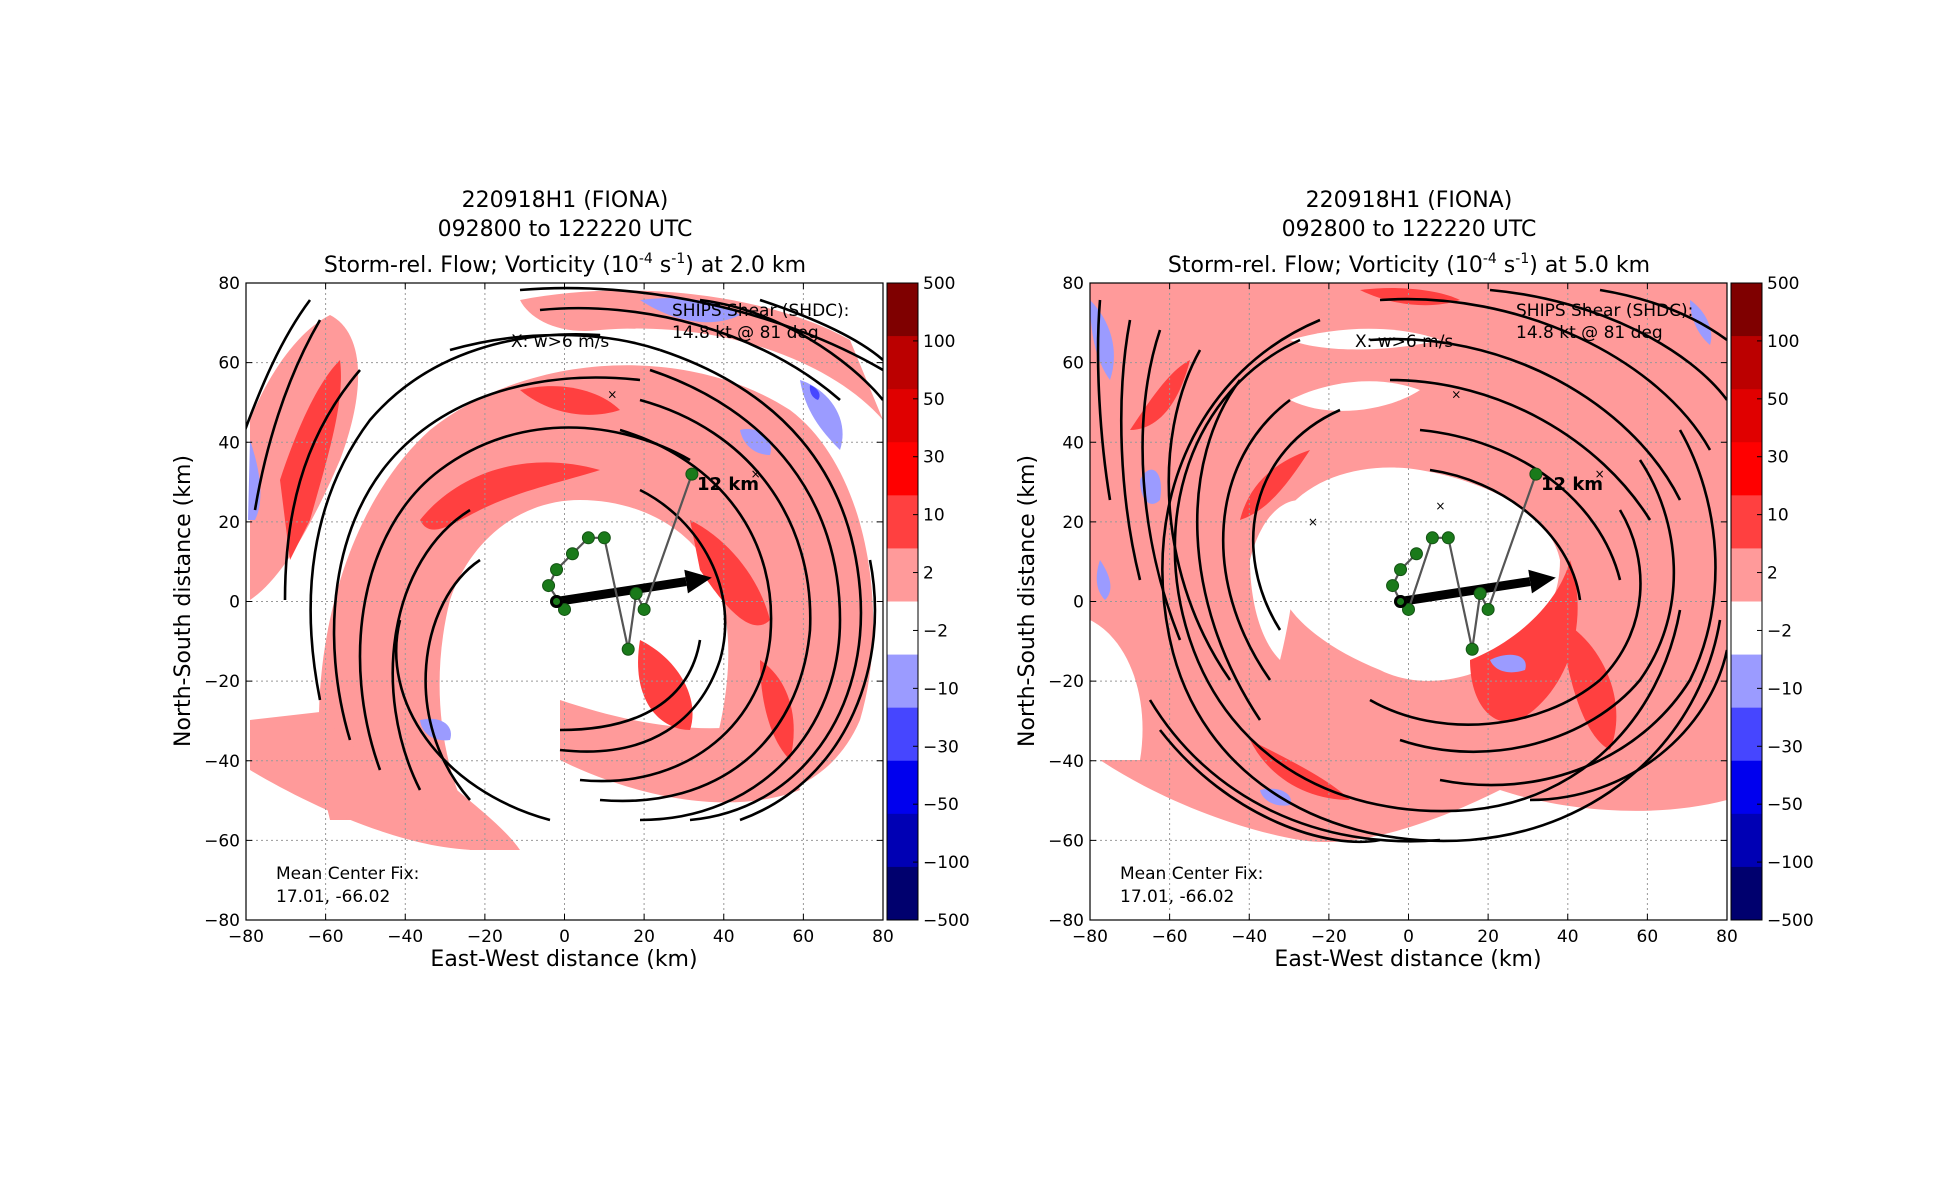  Describe the element at coordinates (683, 434) in the screenshot. I see `updraft-markers: ××` at that location.